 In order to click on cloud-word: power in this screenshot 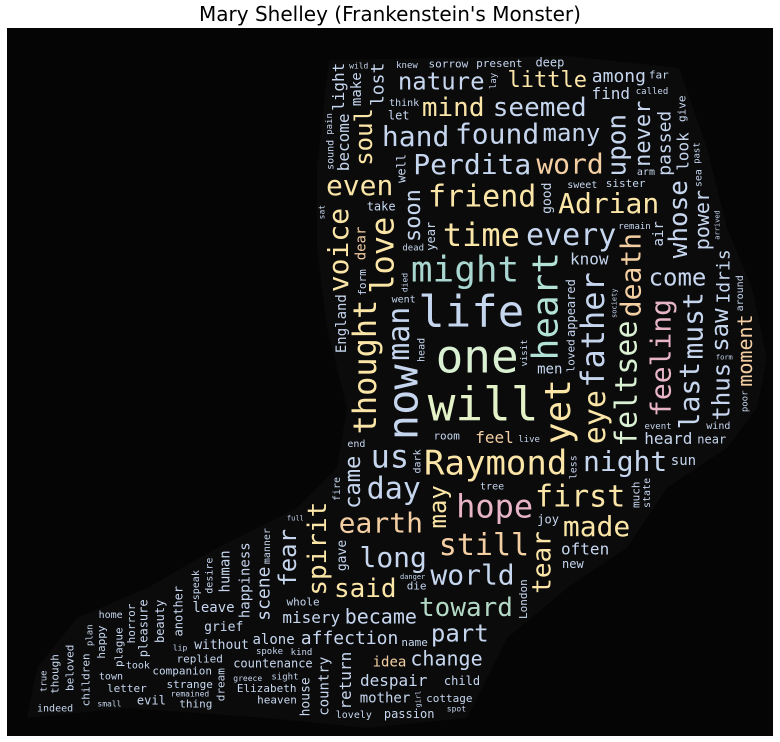, I will do `click(702, 220)`.